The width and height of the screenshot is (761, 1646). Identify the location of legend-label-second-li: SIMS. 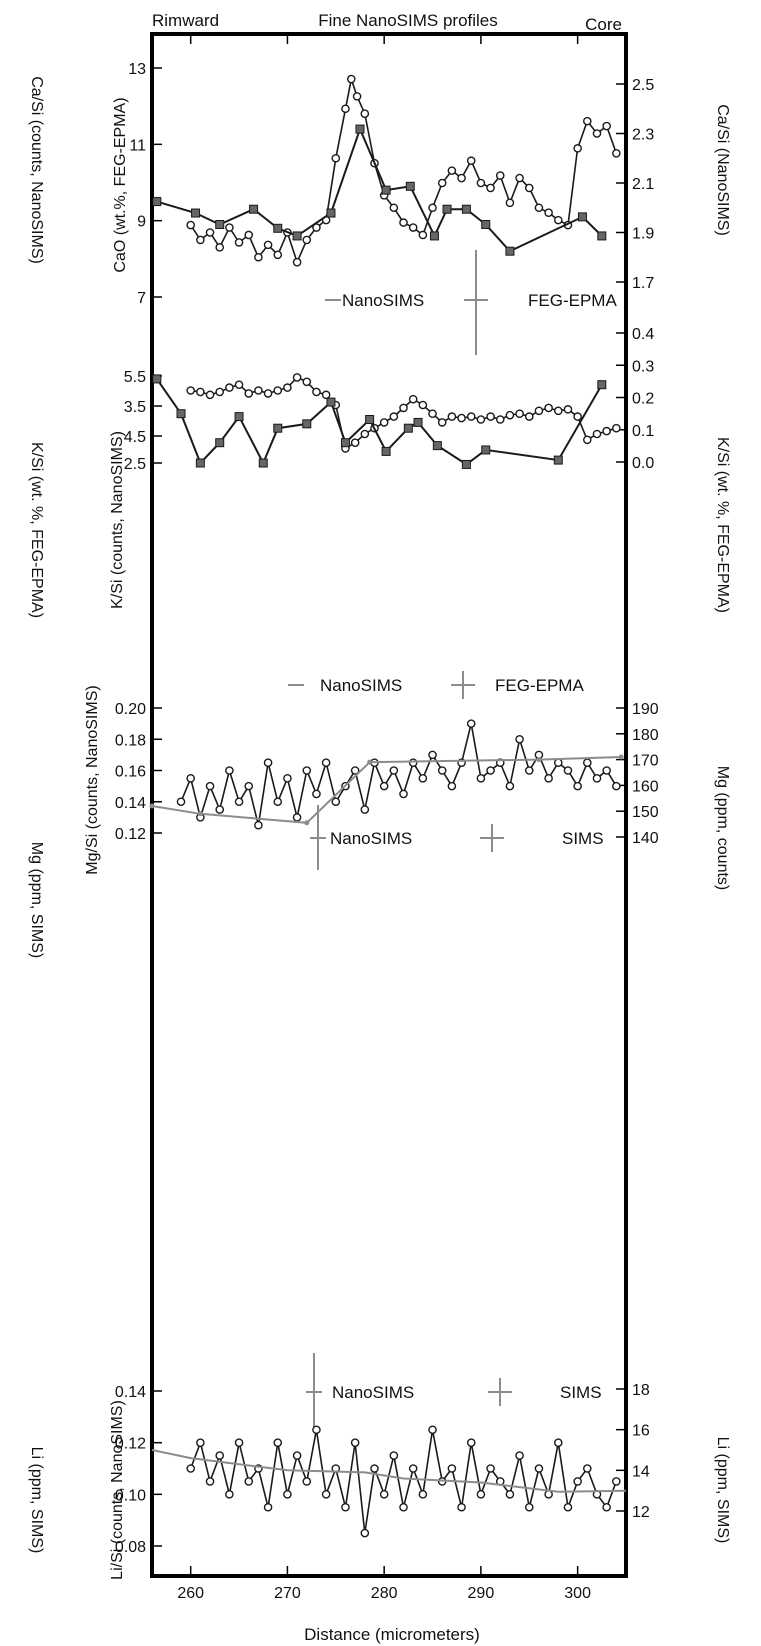
(581, 1392).